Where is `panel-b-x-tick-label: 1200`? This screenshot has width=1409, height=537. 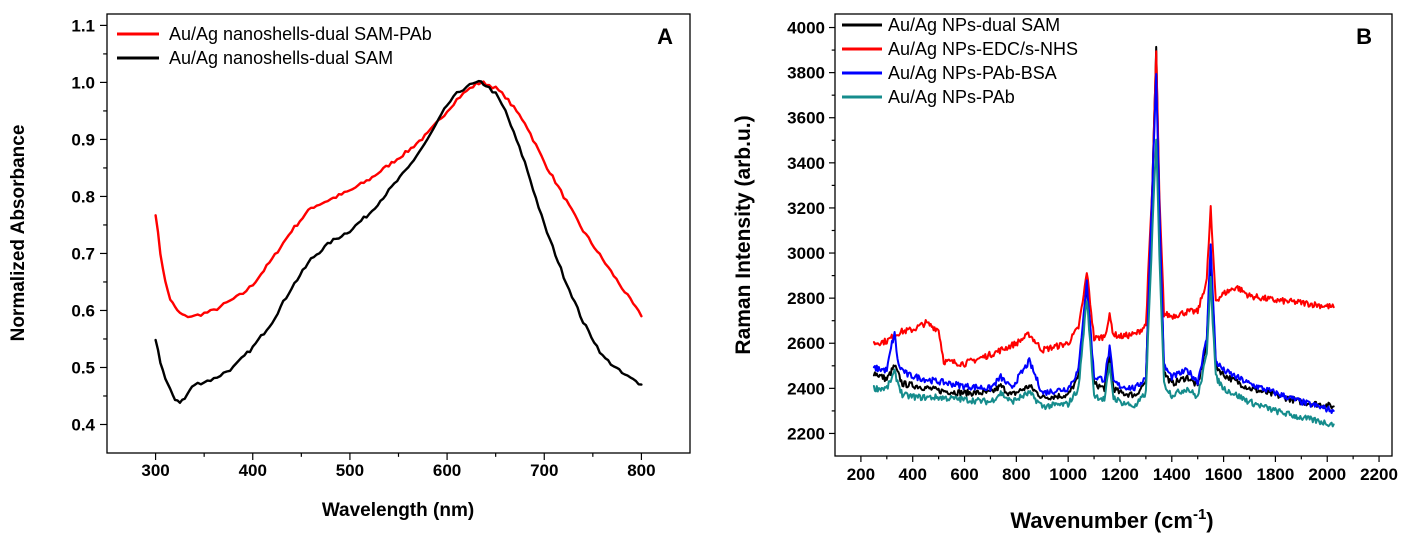
panel-b-x-tick-label: 1200 is located at coordinates (1120, 474).